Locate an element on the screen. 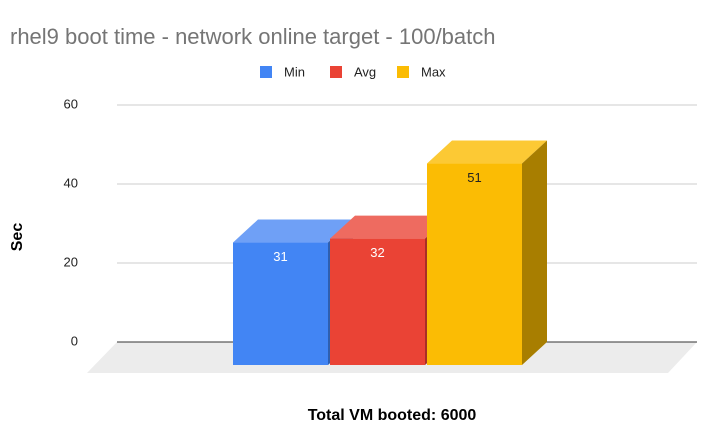 This screenshot has width=717, height=442. data-label: 51 is located at coordinates (474, 177).